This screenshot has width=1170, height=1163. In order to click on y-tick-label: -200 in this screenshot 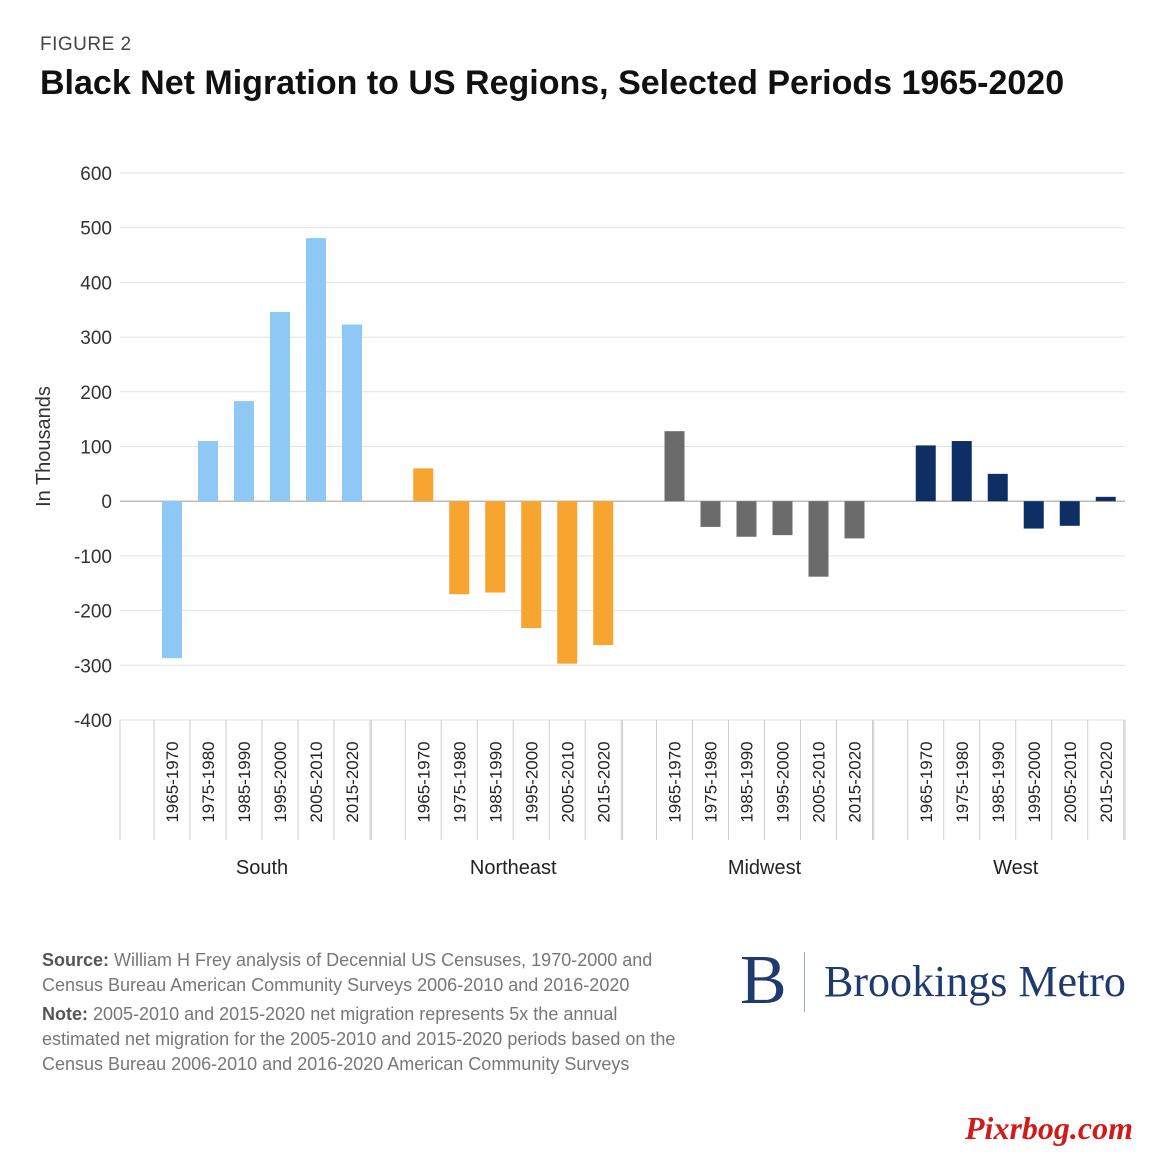, I will do `click(93, 612)`.